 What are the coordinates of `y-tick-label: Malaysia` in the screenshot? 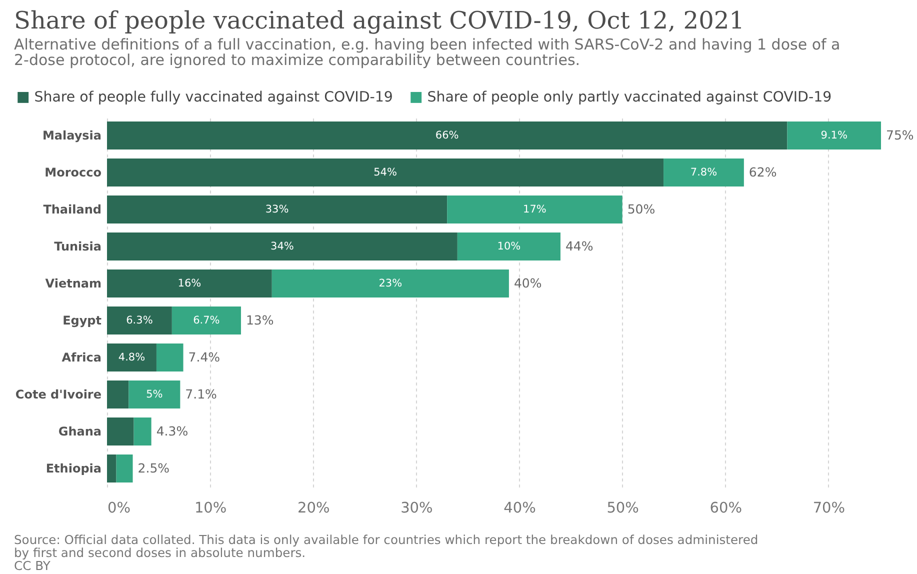 It's located at (72, 135).